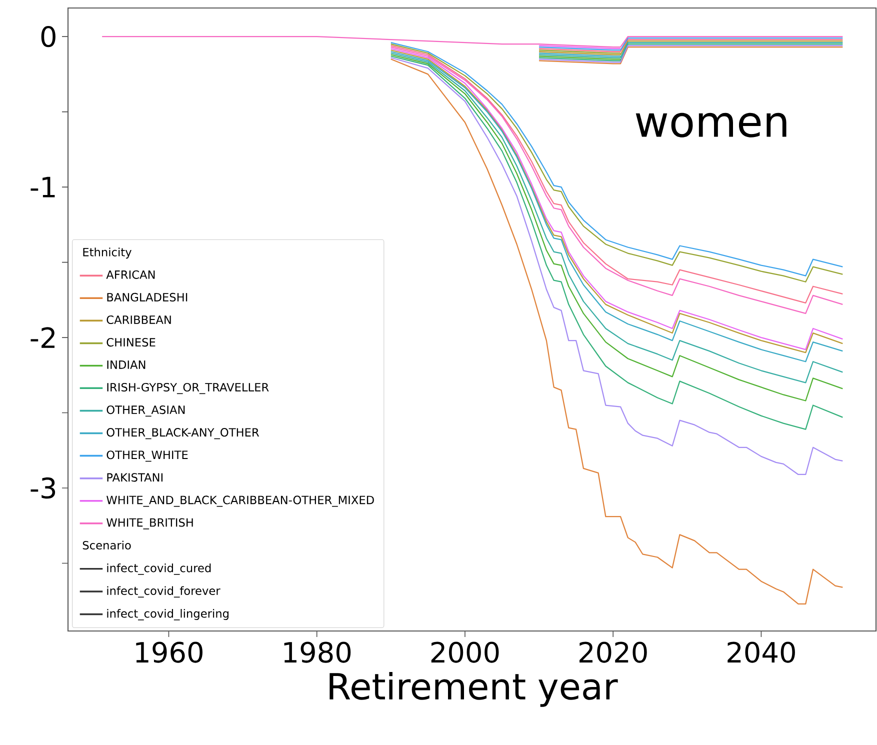  I want to click on legend-label: PAKISTANI, so click(134, 477).